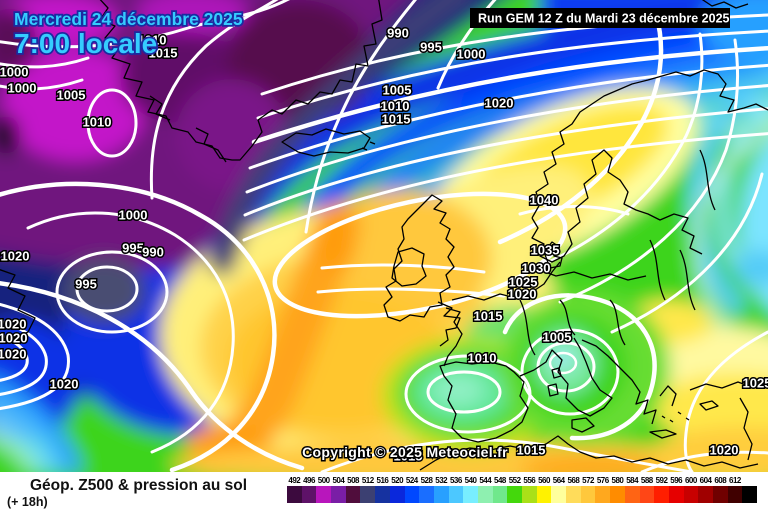 The image size is (768, 512). What do you see at coordinates (411, 480) in the screenshot?
I see `scale-value: 524` at bounding box center [411, 480].